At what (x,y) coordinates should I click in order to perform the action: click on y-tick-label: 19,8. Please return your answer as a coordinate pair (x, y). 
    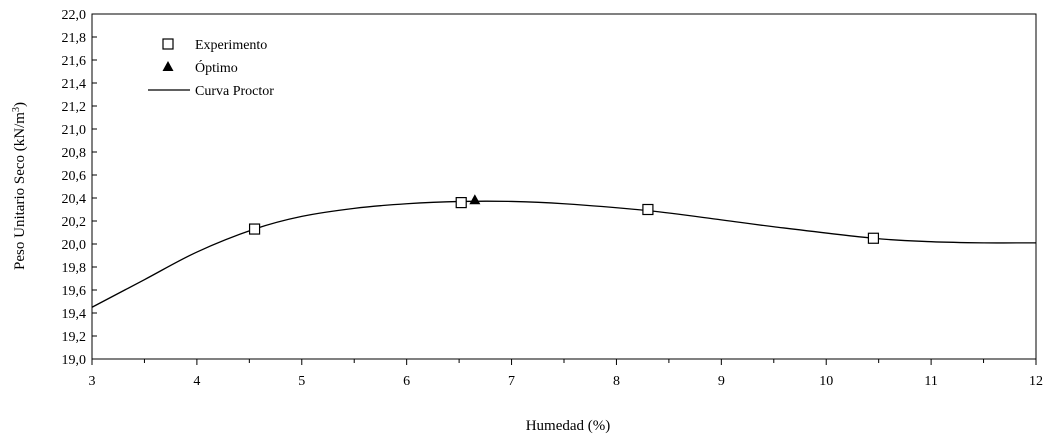
    Looking at the image, I should click on (74, 268).